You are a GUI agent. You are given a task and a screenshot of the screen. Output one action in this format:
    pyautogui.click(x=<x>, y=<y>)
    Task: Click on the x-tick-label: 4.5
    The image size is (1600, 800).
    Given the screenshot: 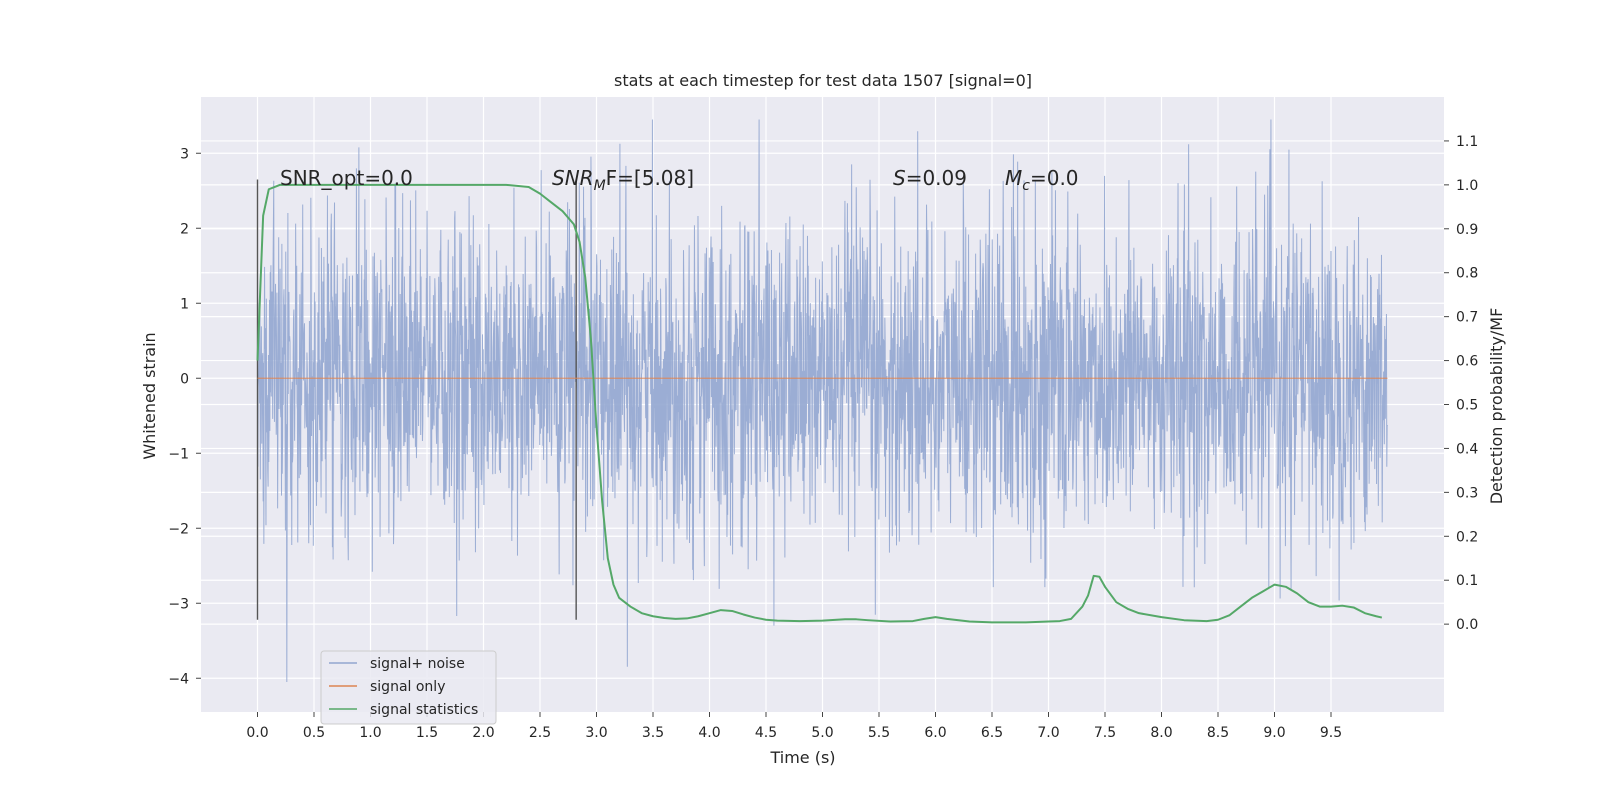 What is the action you would take?
    pyautogui.click(x=766, y=733)
    